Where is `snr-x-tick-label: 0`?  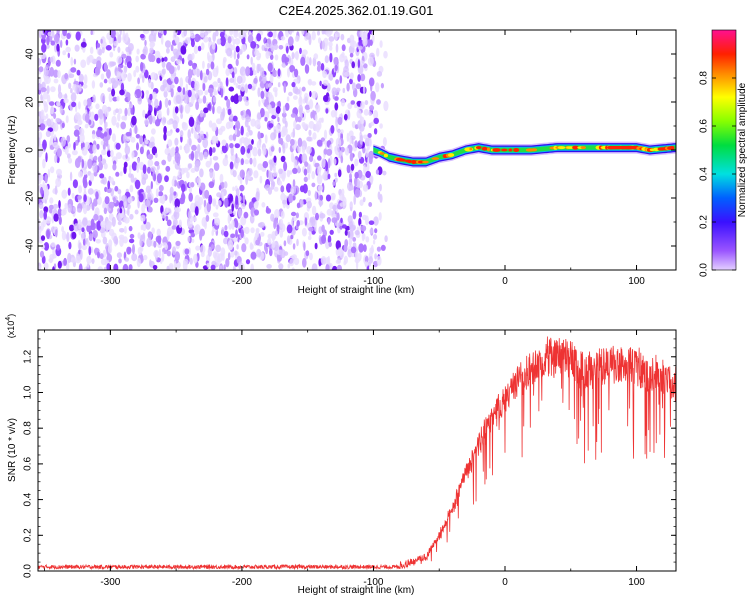 snr-x-tick-label: 0 is located at coordinates (505, 582).